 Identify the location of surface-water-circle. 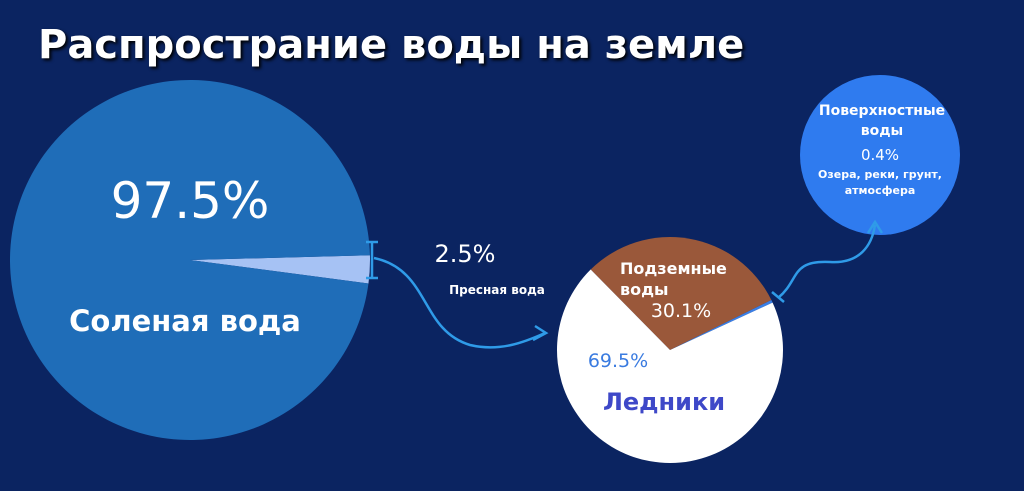
(880, 155).